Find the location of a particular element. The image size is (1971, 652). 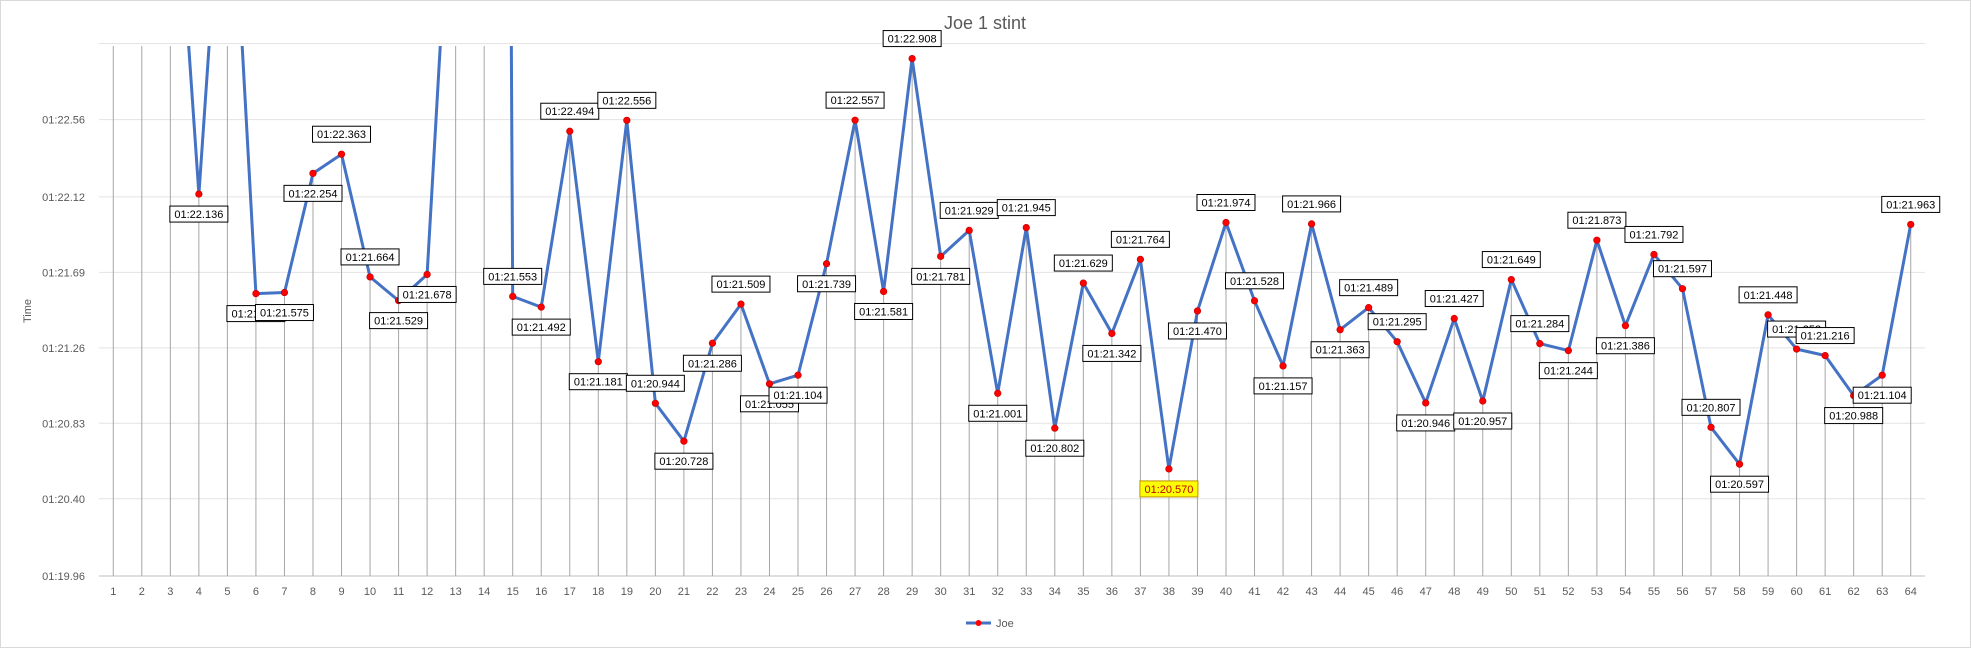

data-label-text: 01:21.929 is located at coordinates (969, 211).